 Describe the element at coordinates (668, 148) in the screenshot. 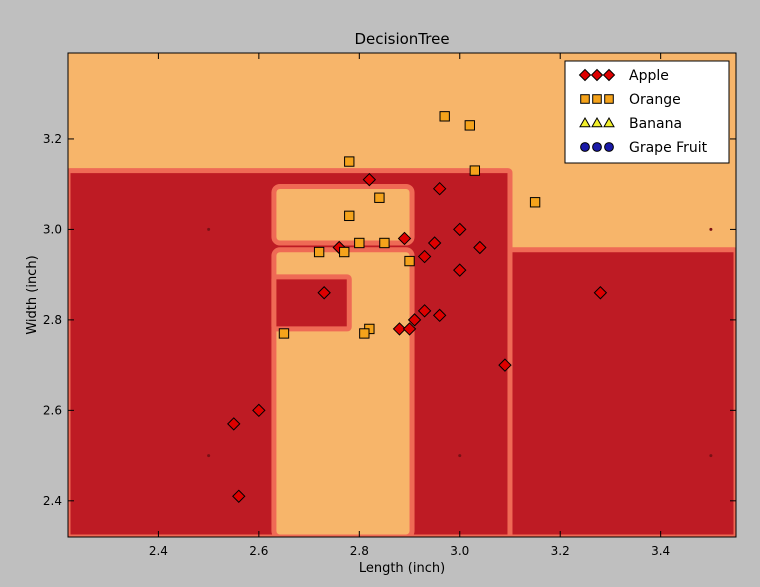

I see `legend-label-grape-fruit: Grape Fruit` at that location.